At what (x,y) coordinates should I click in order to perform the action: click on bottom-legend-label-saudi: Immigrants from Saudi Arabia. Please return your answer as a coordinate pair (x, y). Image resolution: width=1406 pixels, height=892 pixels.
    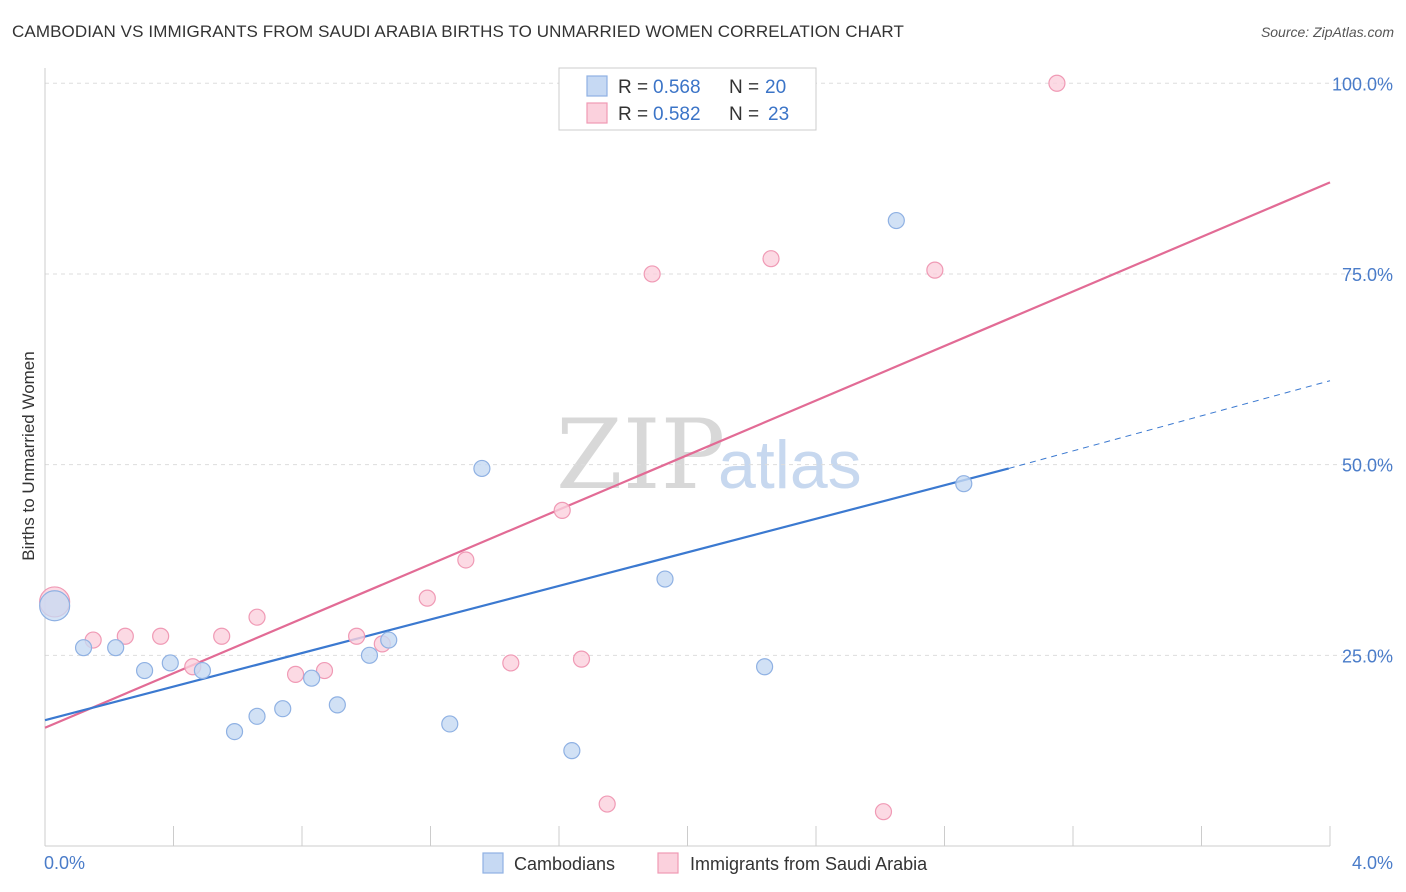
    Looking at the image, I should click on (809, 864).